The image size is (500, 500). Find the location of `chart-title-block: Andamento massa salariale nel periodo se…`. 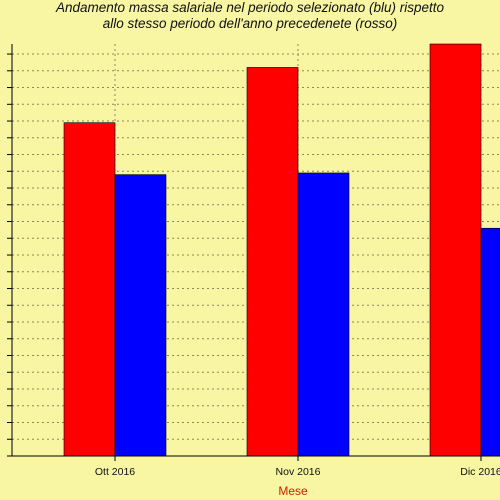

chart-title-block: Andamento massa salariale nel periodo se… is located at coordinates (250, 16).